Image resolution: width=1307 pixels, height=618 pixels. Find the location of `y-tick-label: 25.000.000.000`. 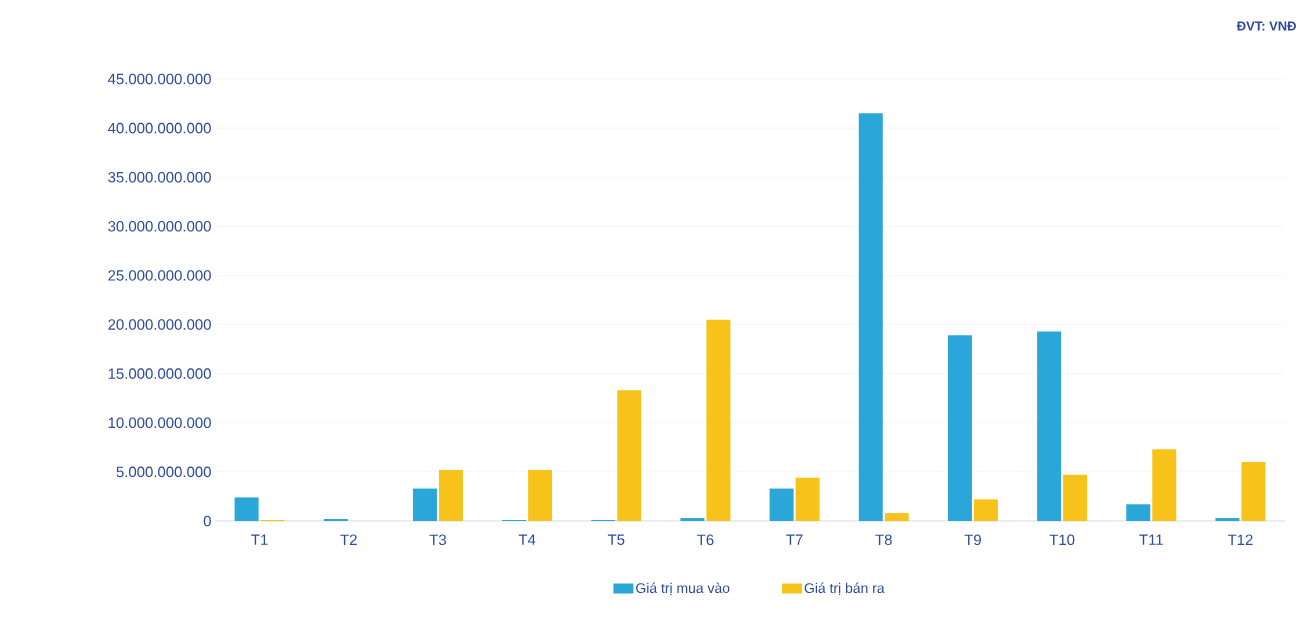

y-tick-label: 25.000.000.000 is located at coordinates (159, 275).